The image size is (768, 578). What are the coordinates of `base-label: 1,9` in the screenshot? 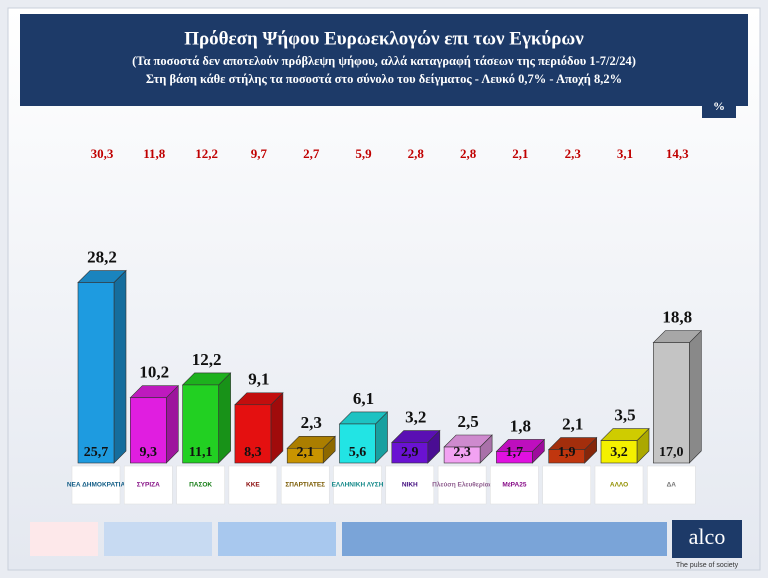 It's located at (567, 452).